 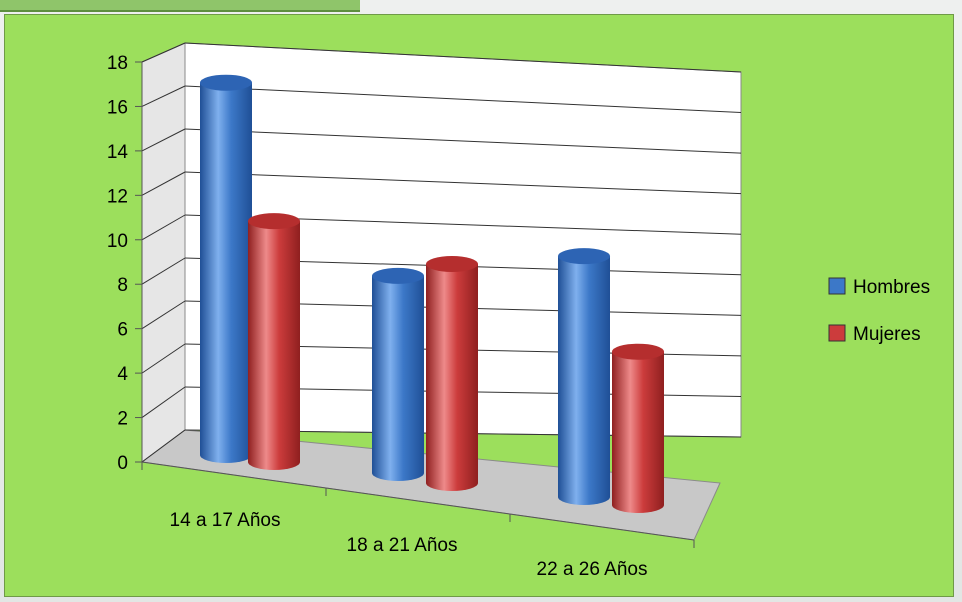 What do you see at coordinates (402, 545) in the screenshot?
I see `category-label: 18 a 21 Años` at bounding box center [402, 545].